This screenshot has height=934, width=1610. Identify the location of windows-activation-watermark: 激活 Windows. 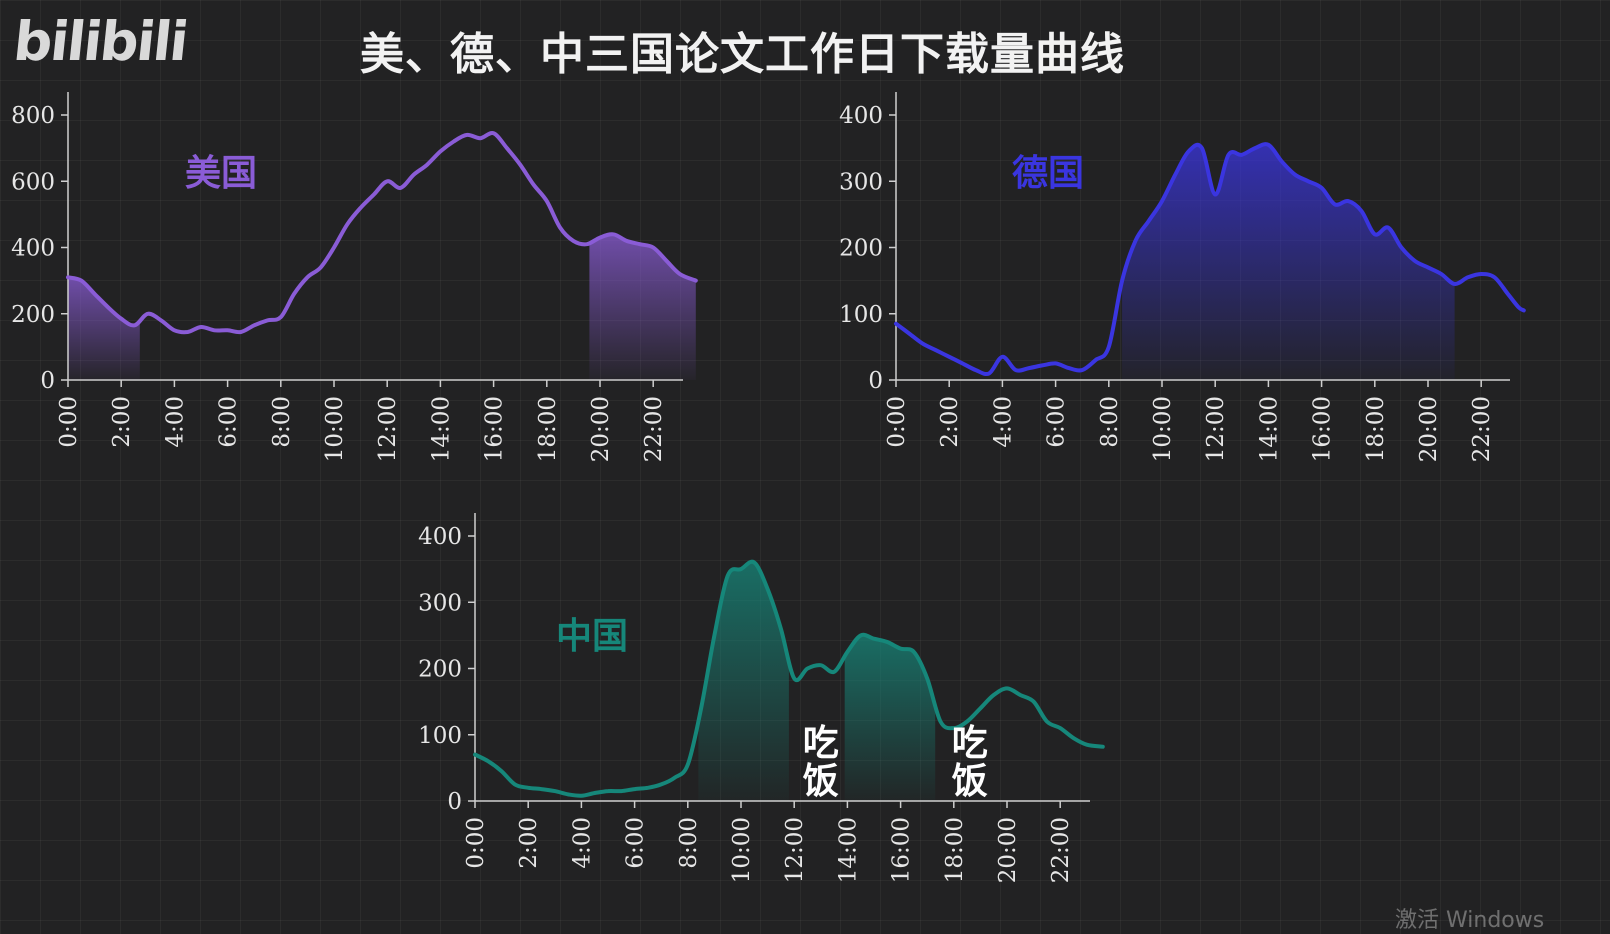
(1470, 920).